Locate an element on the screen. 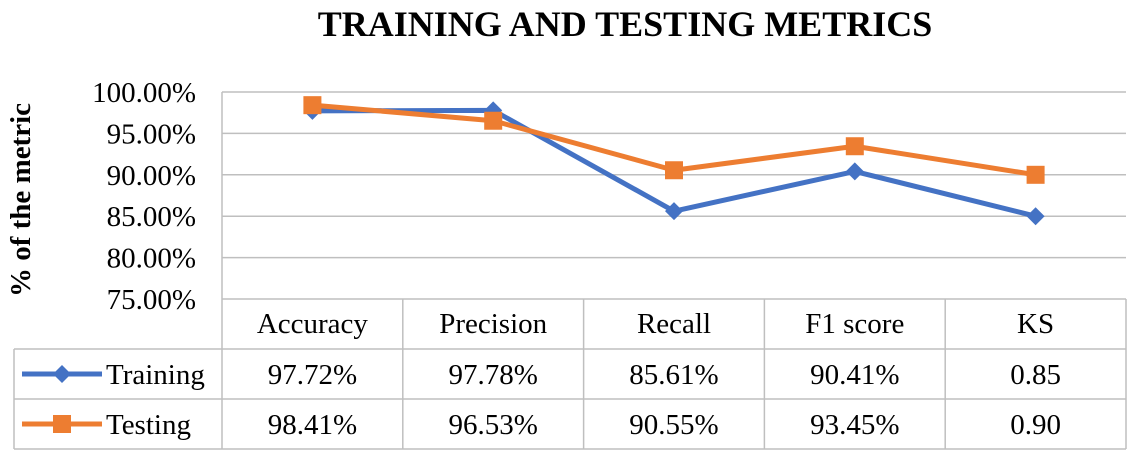  table-value: 90.55% is located at coordinates (673, 425).